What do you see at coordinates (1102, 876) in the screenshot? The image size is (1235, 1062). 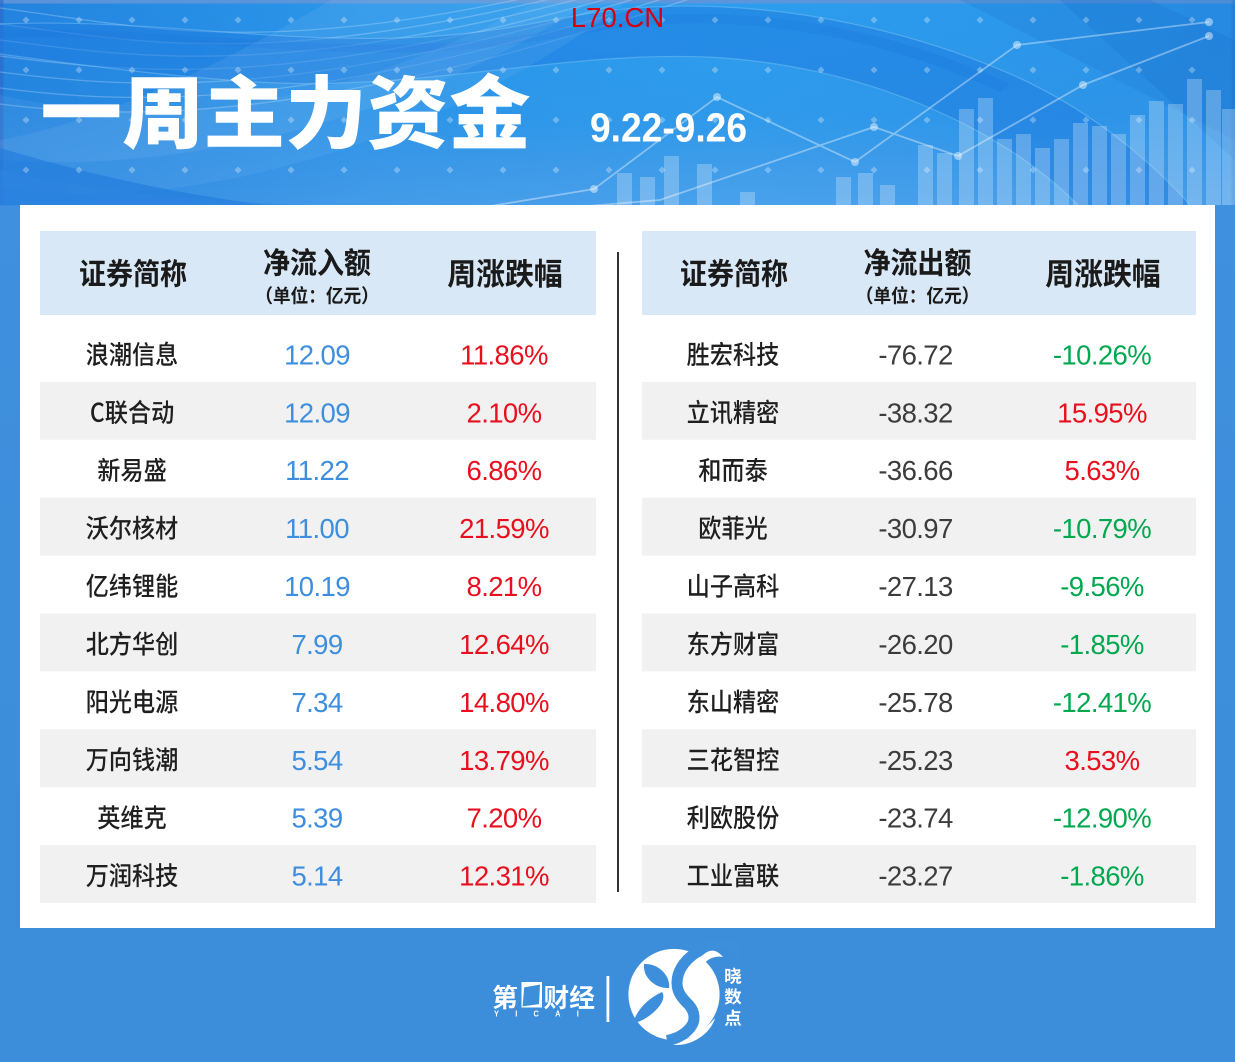 I see `svg-text: -1.86%` at bounding box center [1102, 876].